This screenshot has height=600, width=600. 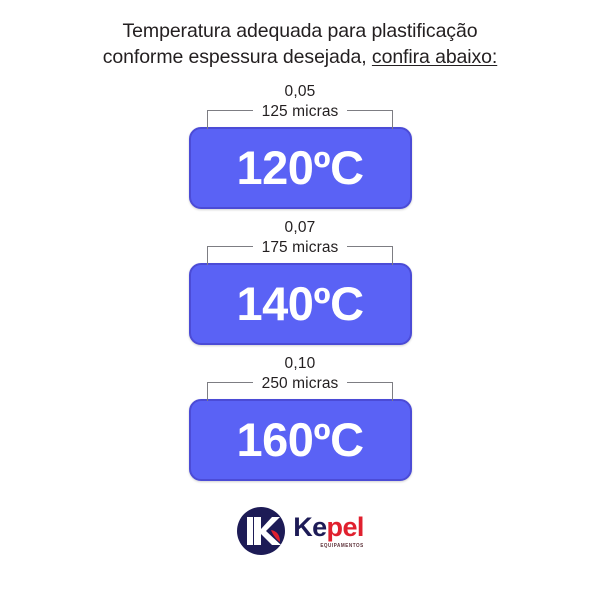 What do you see at coordinates (300, 31) in the screenshot?
I see `title-line-1: Temperatura adequada para plastificação` at bounding box center [300, 31].